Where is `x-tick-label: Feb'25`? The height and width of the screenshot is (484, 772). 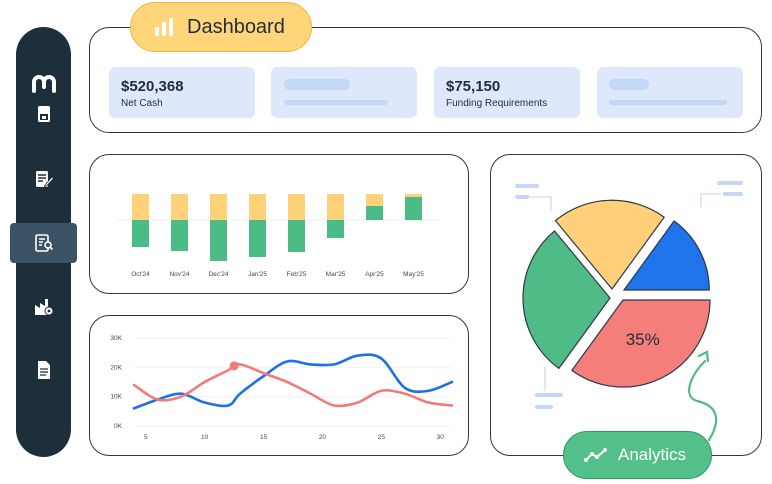
x-tick-label: Feb'25 is located at coordinates (297, 274).